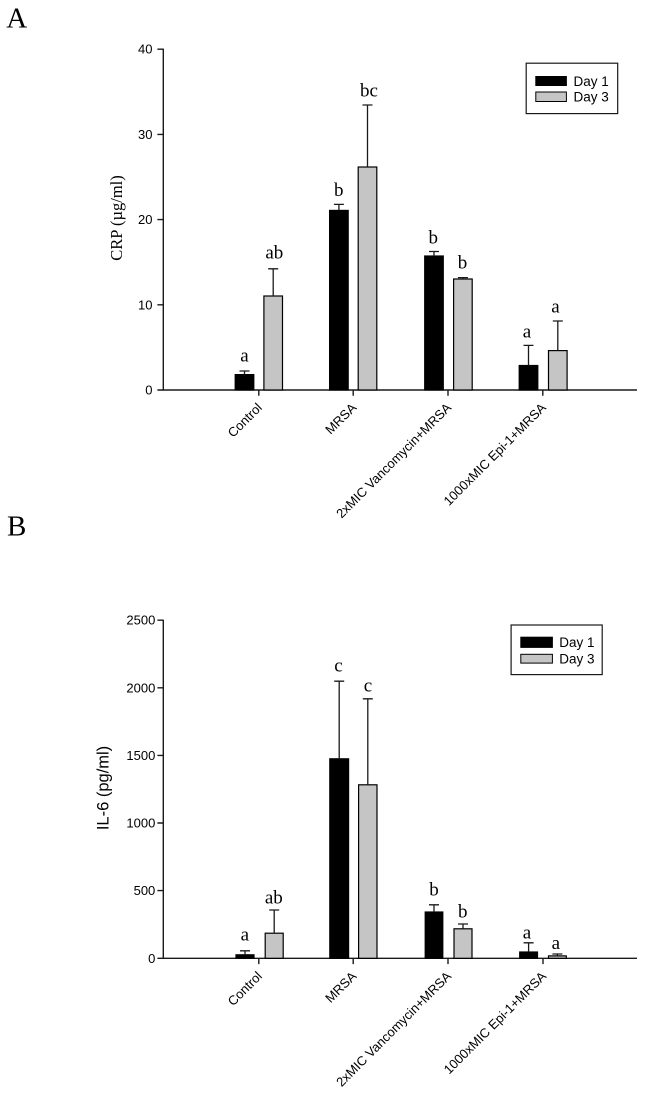  Describe the element at coordinates (16, 18) in the screenshot. I see `svg-text: A` at that location.